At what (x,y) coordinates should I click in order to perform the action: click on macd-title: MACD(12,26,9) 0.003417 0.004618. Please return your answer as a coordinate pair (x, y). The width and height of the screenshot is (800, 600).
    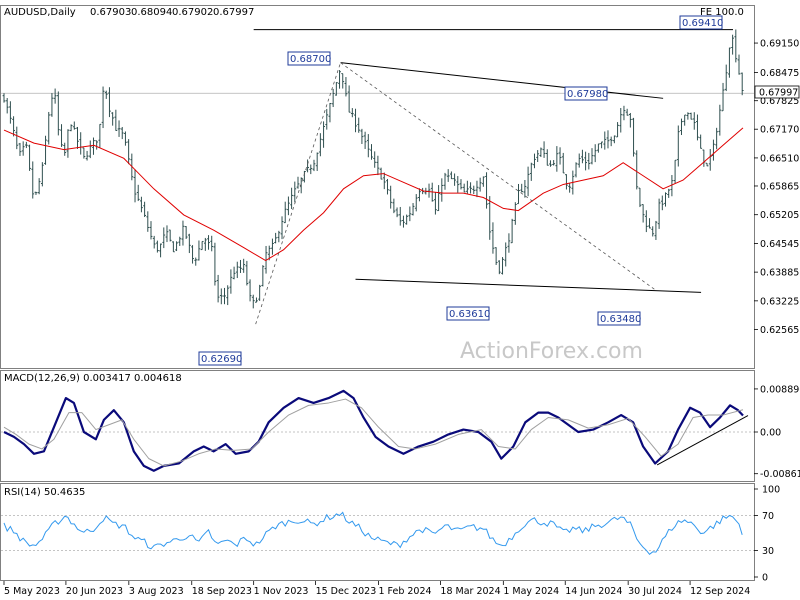
    Looking at the image, I should click on (93, 378).